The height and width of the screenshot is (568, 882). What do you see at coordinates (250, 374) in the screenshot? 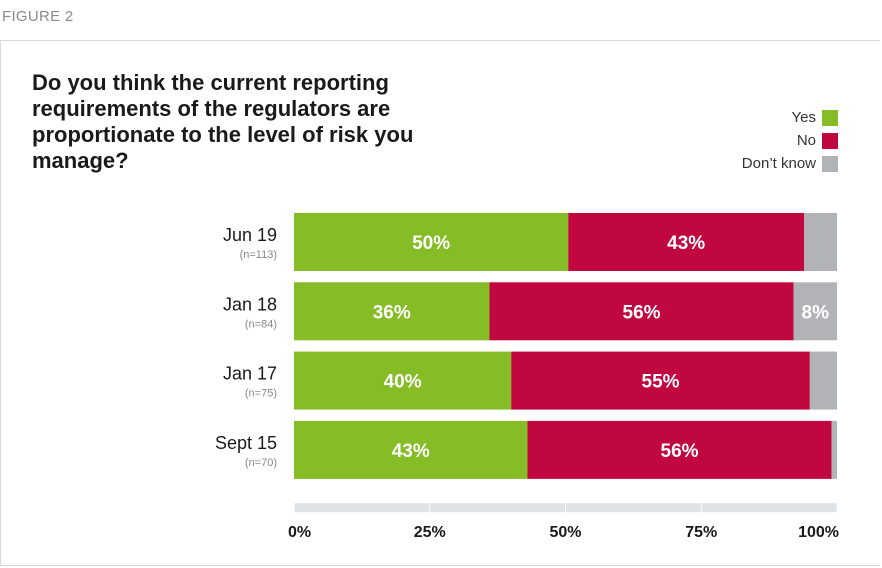
I see `category-label: Jan 17` at bounding box center [250, 374].